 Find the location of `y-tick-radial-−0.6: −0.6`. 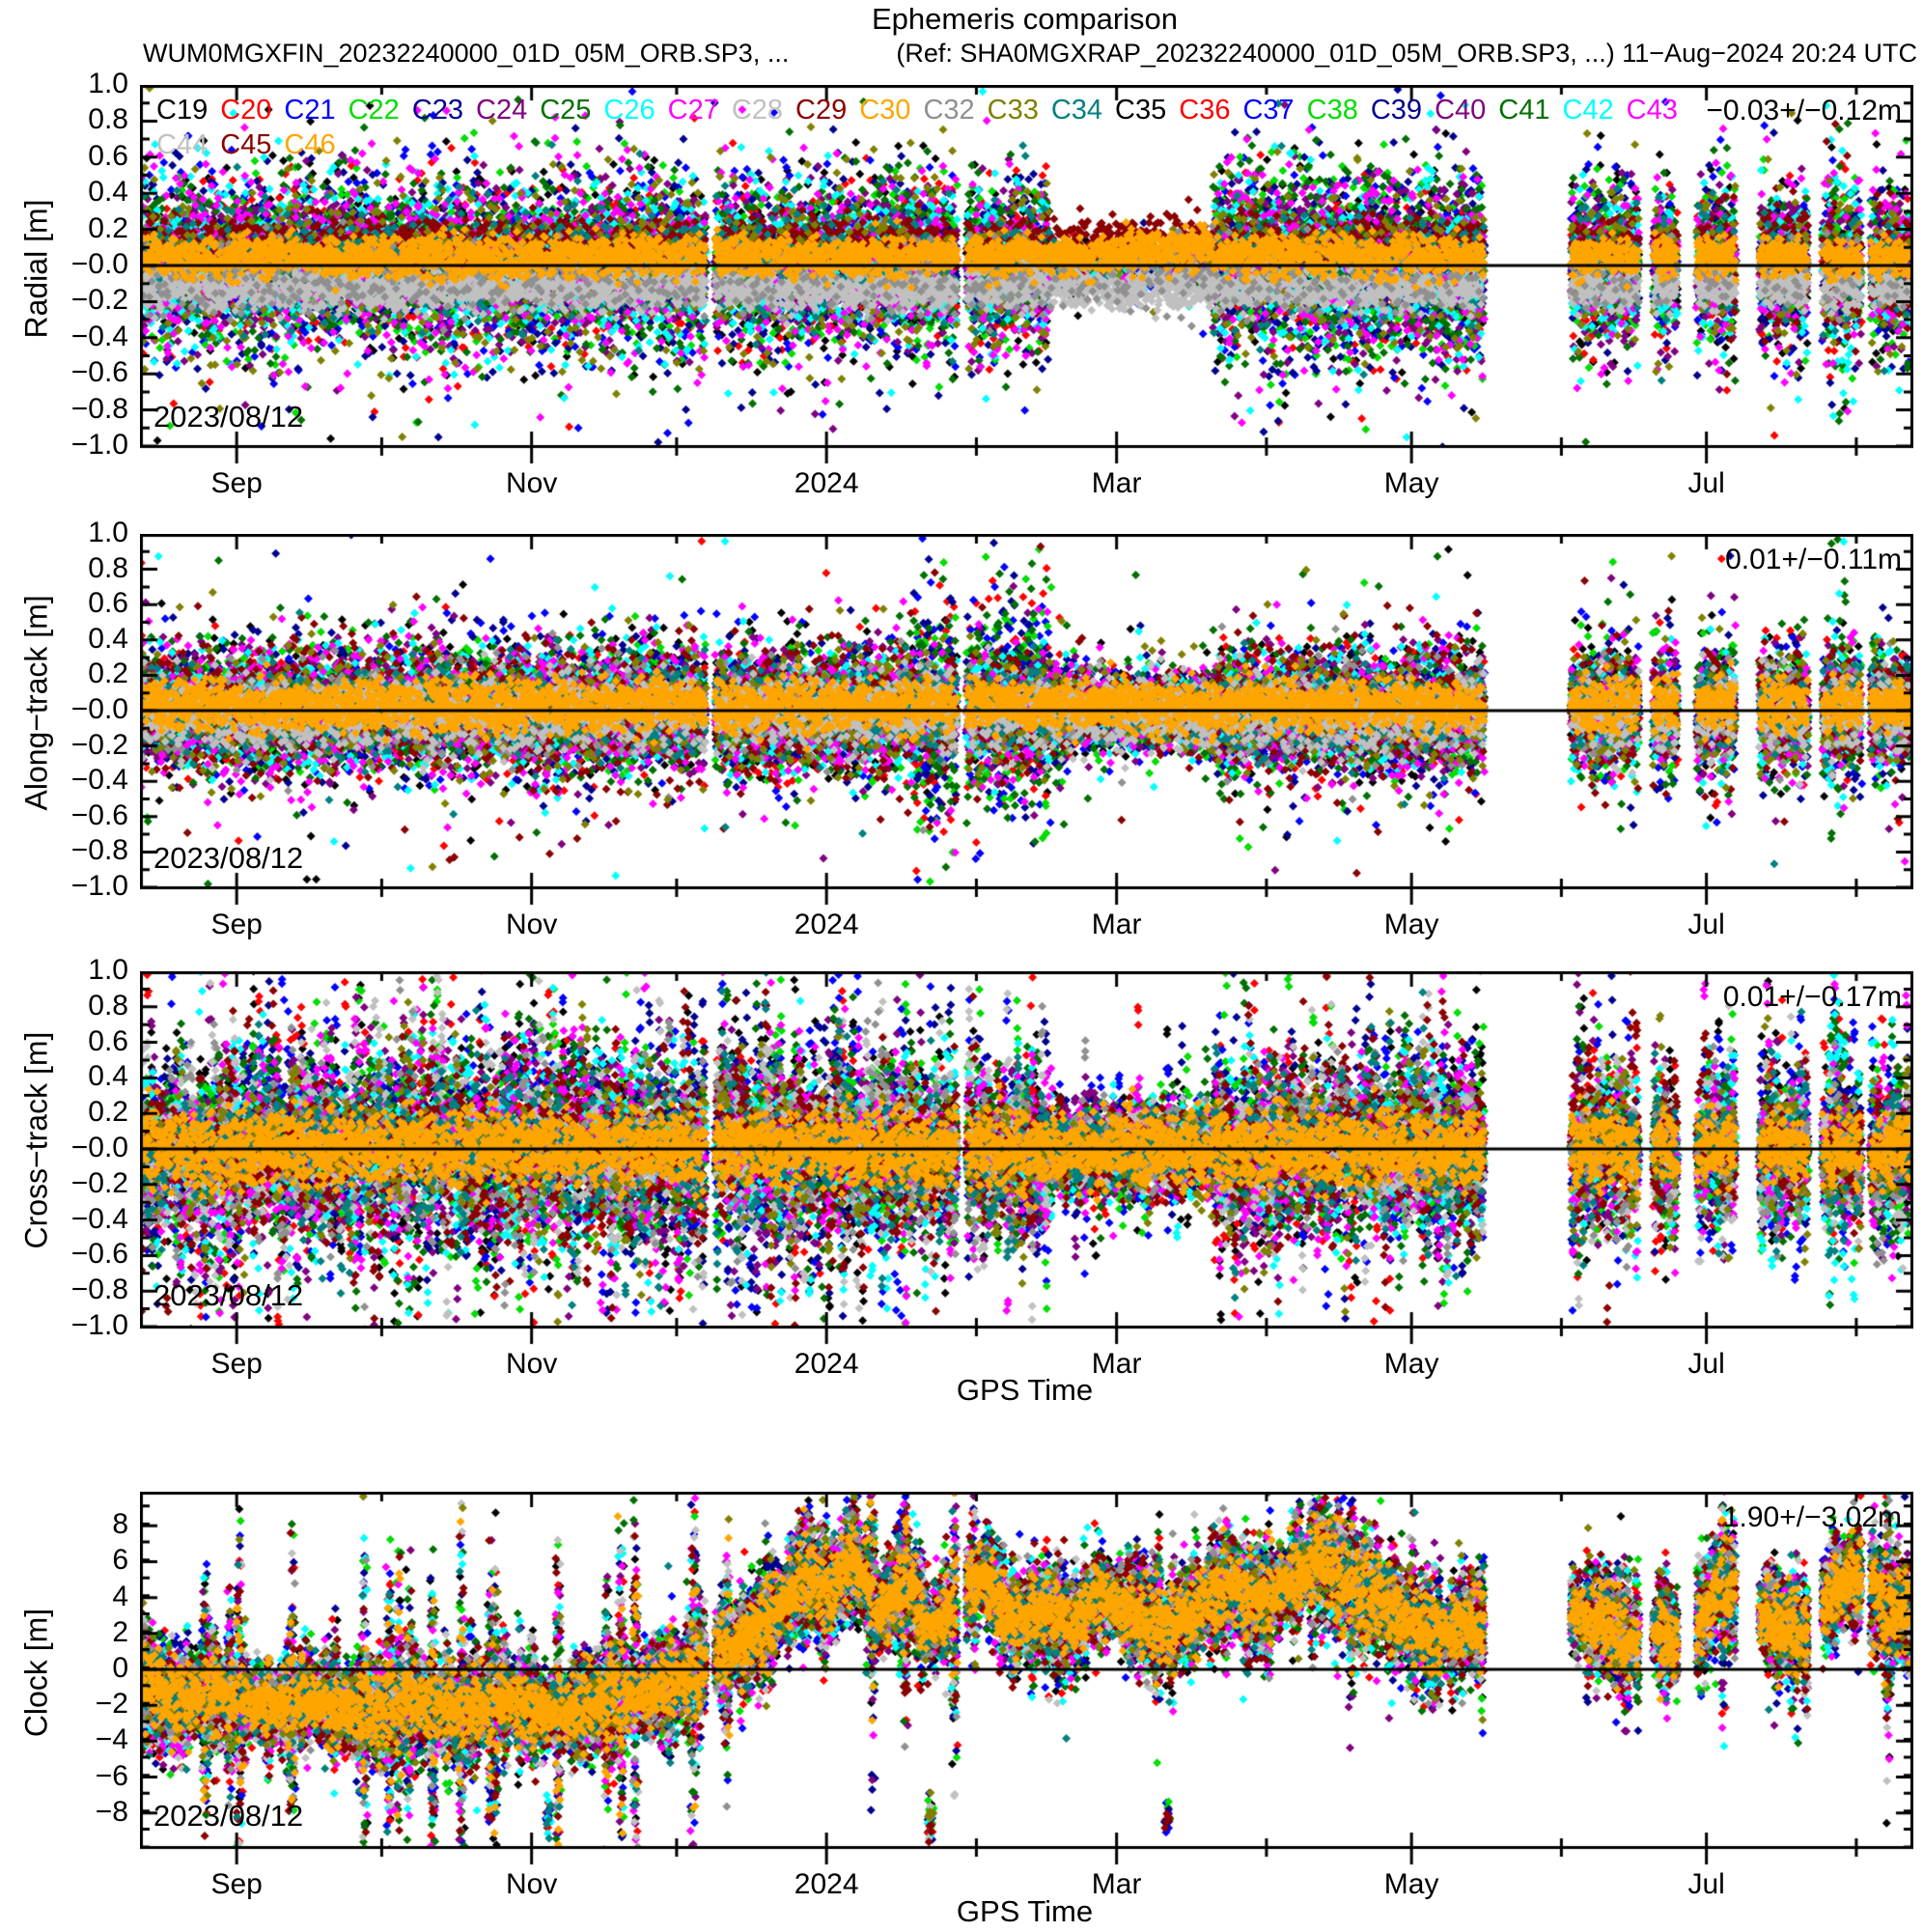

y-tick-radial-−0.6: −0.6 is located at coordinates (99, 373).